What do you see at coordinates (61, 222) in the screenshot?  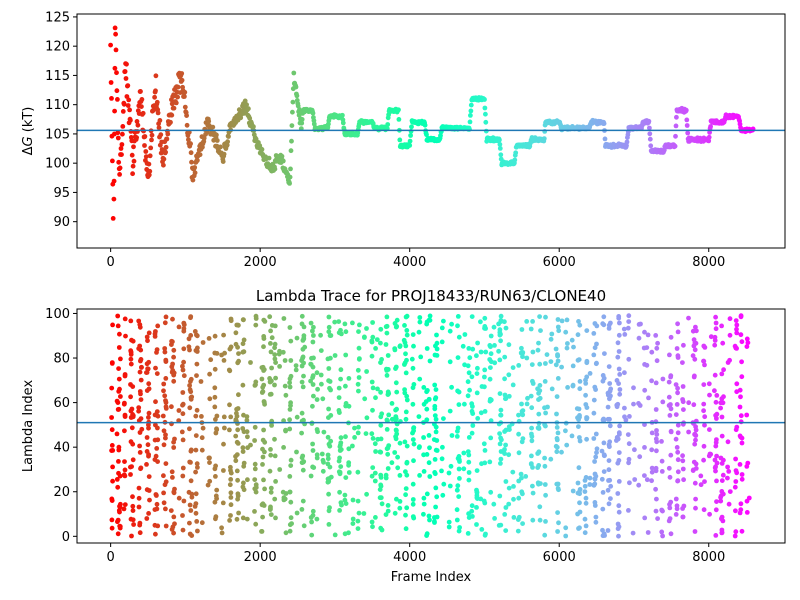 I see `delta-g-y-tick-label: 90` at bounding box center [61, 222].